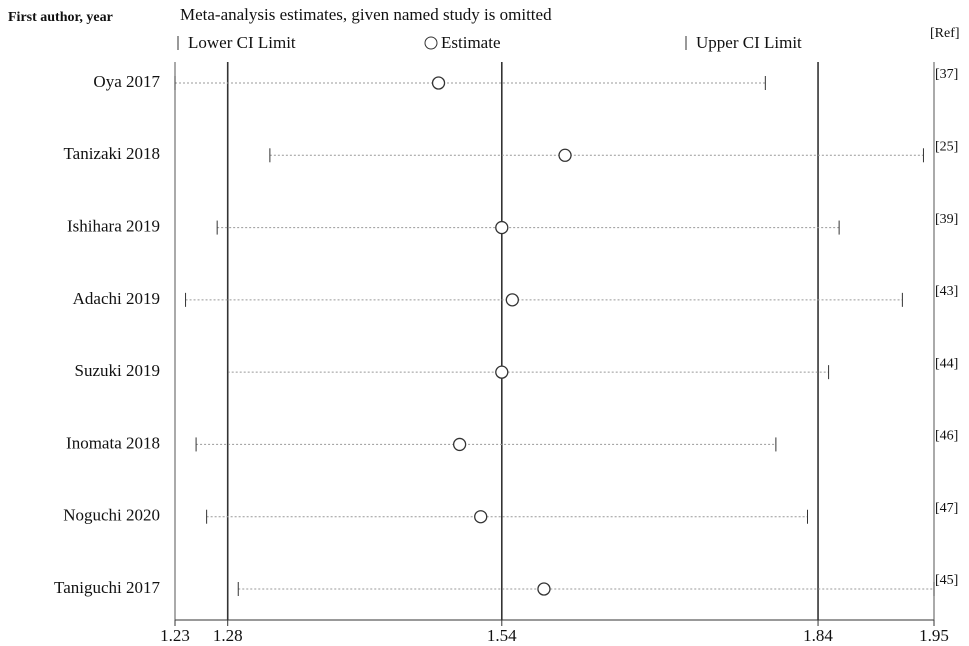  Describe the element at coordinates (945, 33) in the screenshot. I see `ref-header: [Ref]` at that location.